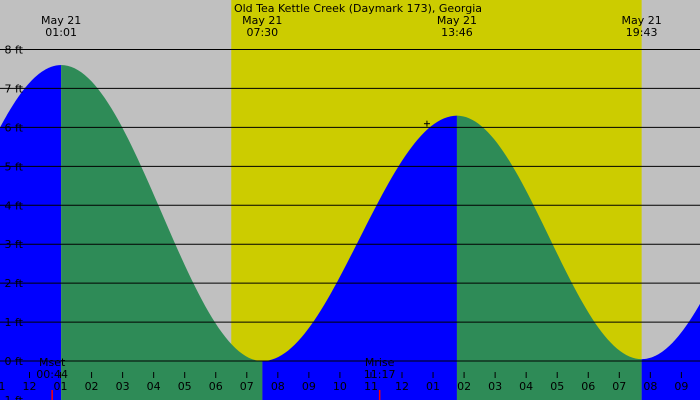 The image size is (700, 400). Describe the element at coordinates (14, 283) in the screenshot. I see `y-tick-label: 2 ft` at that location.